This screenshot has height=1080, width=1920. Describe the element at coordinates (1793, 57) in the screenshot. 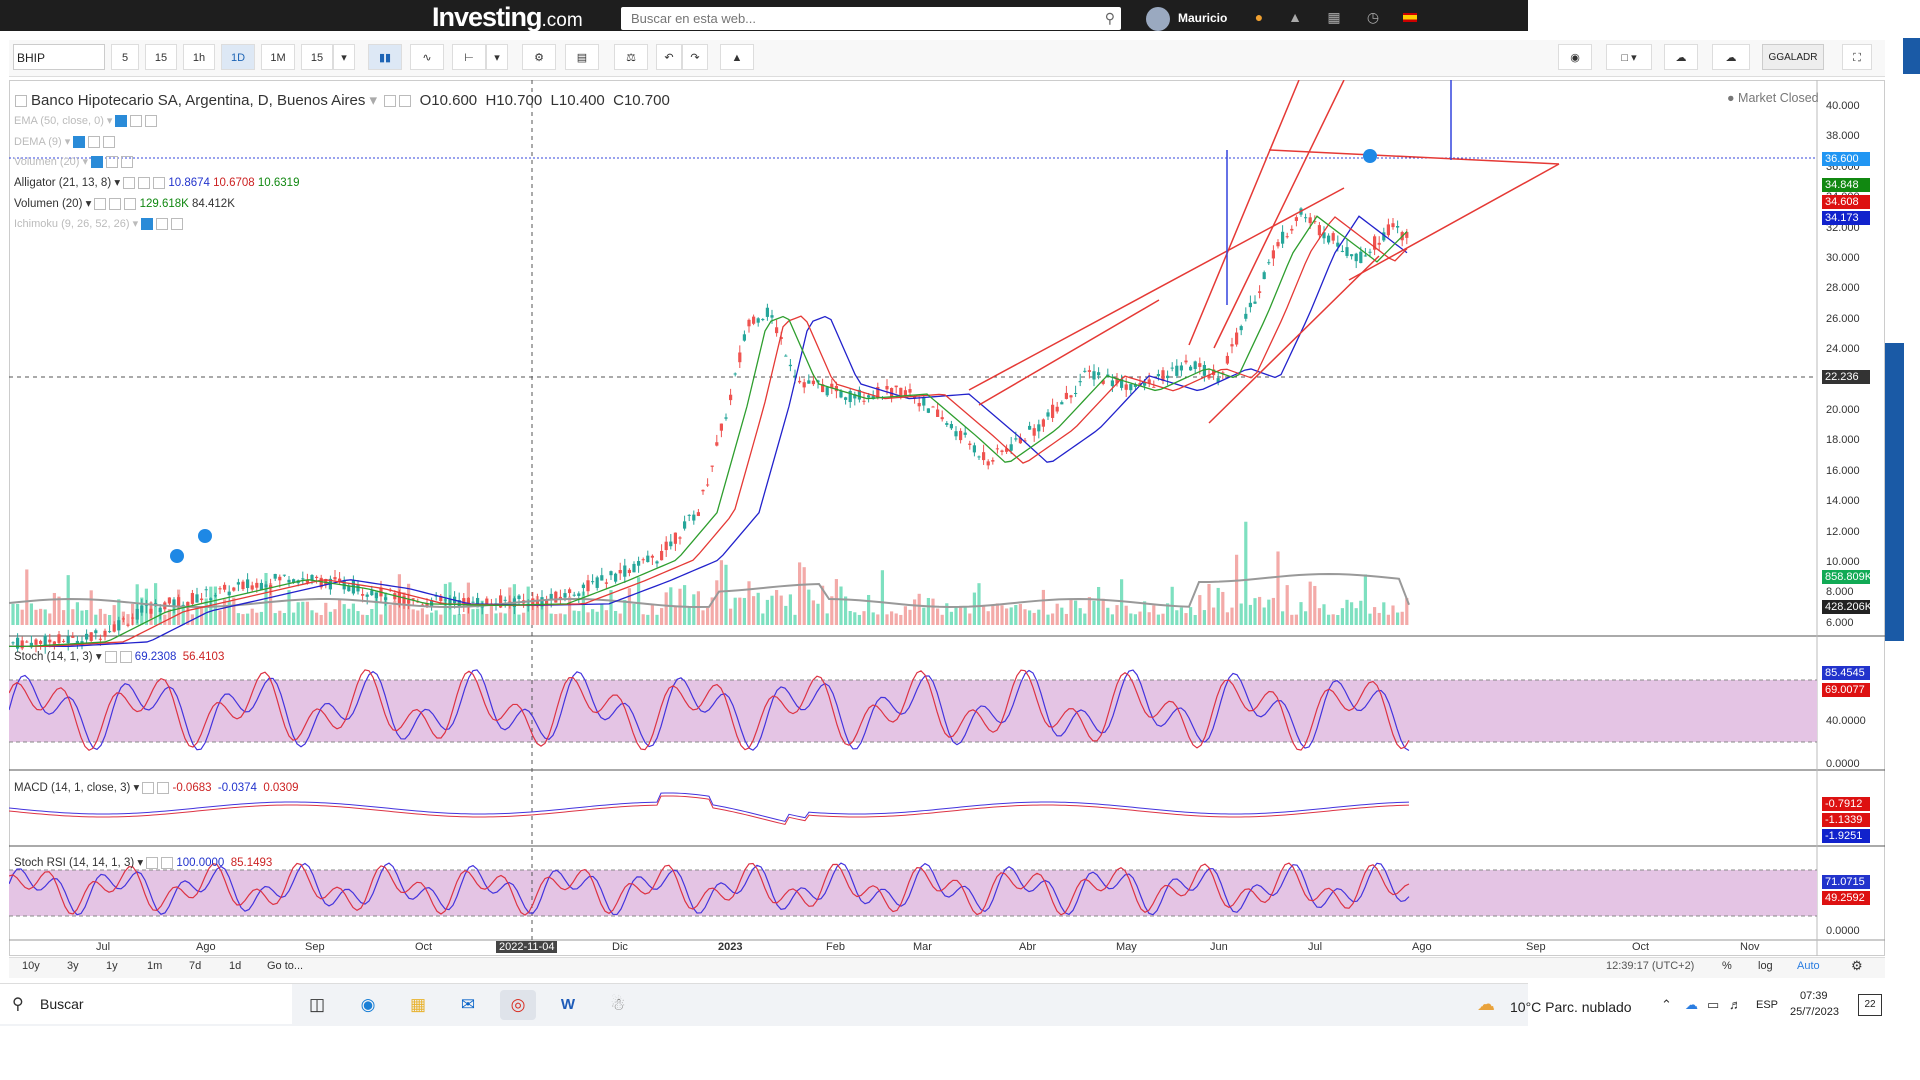

I see `ticker-select: GGALADR` at that location.